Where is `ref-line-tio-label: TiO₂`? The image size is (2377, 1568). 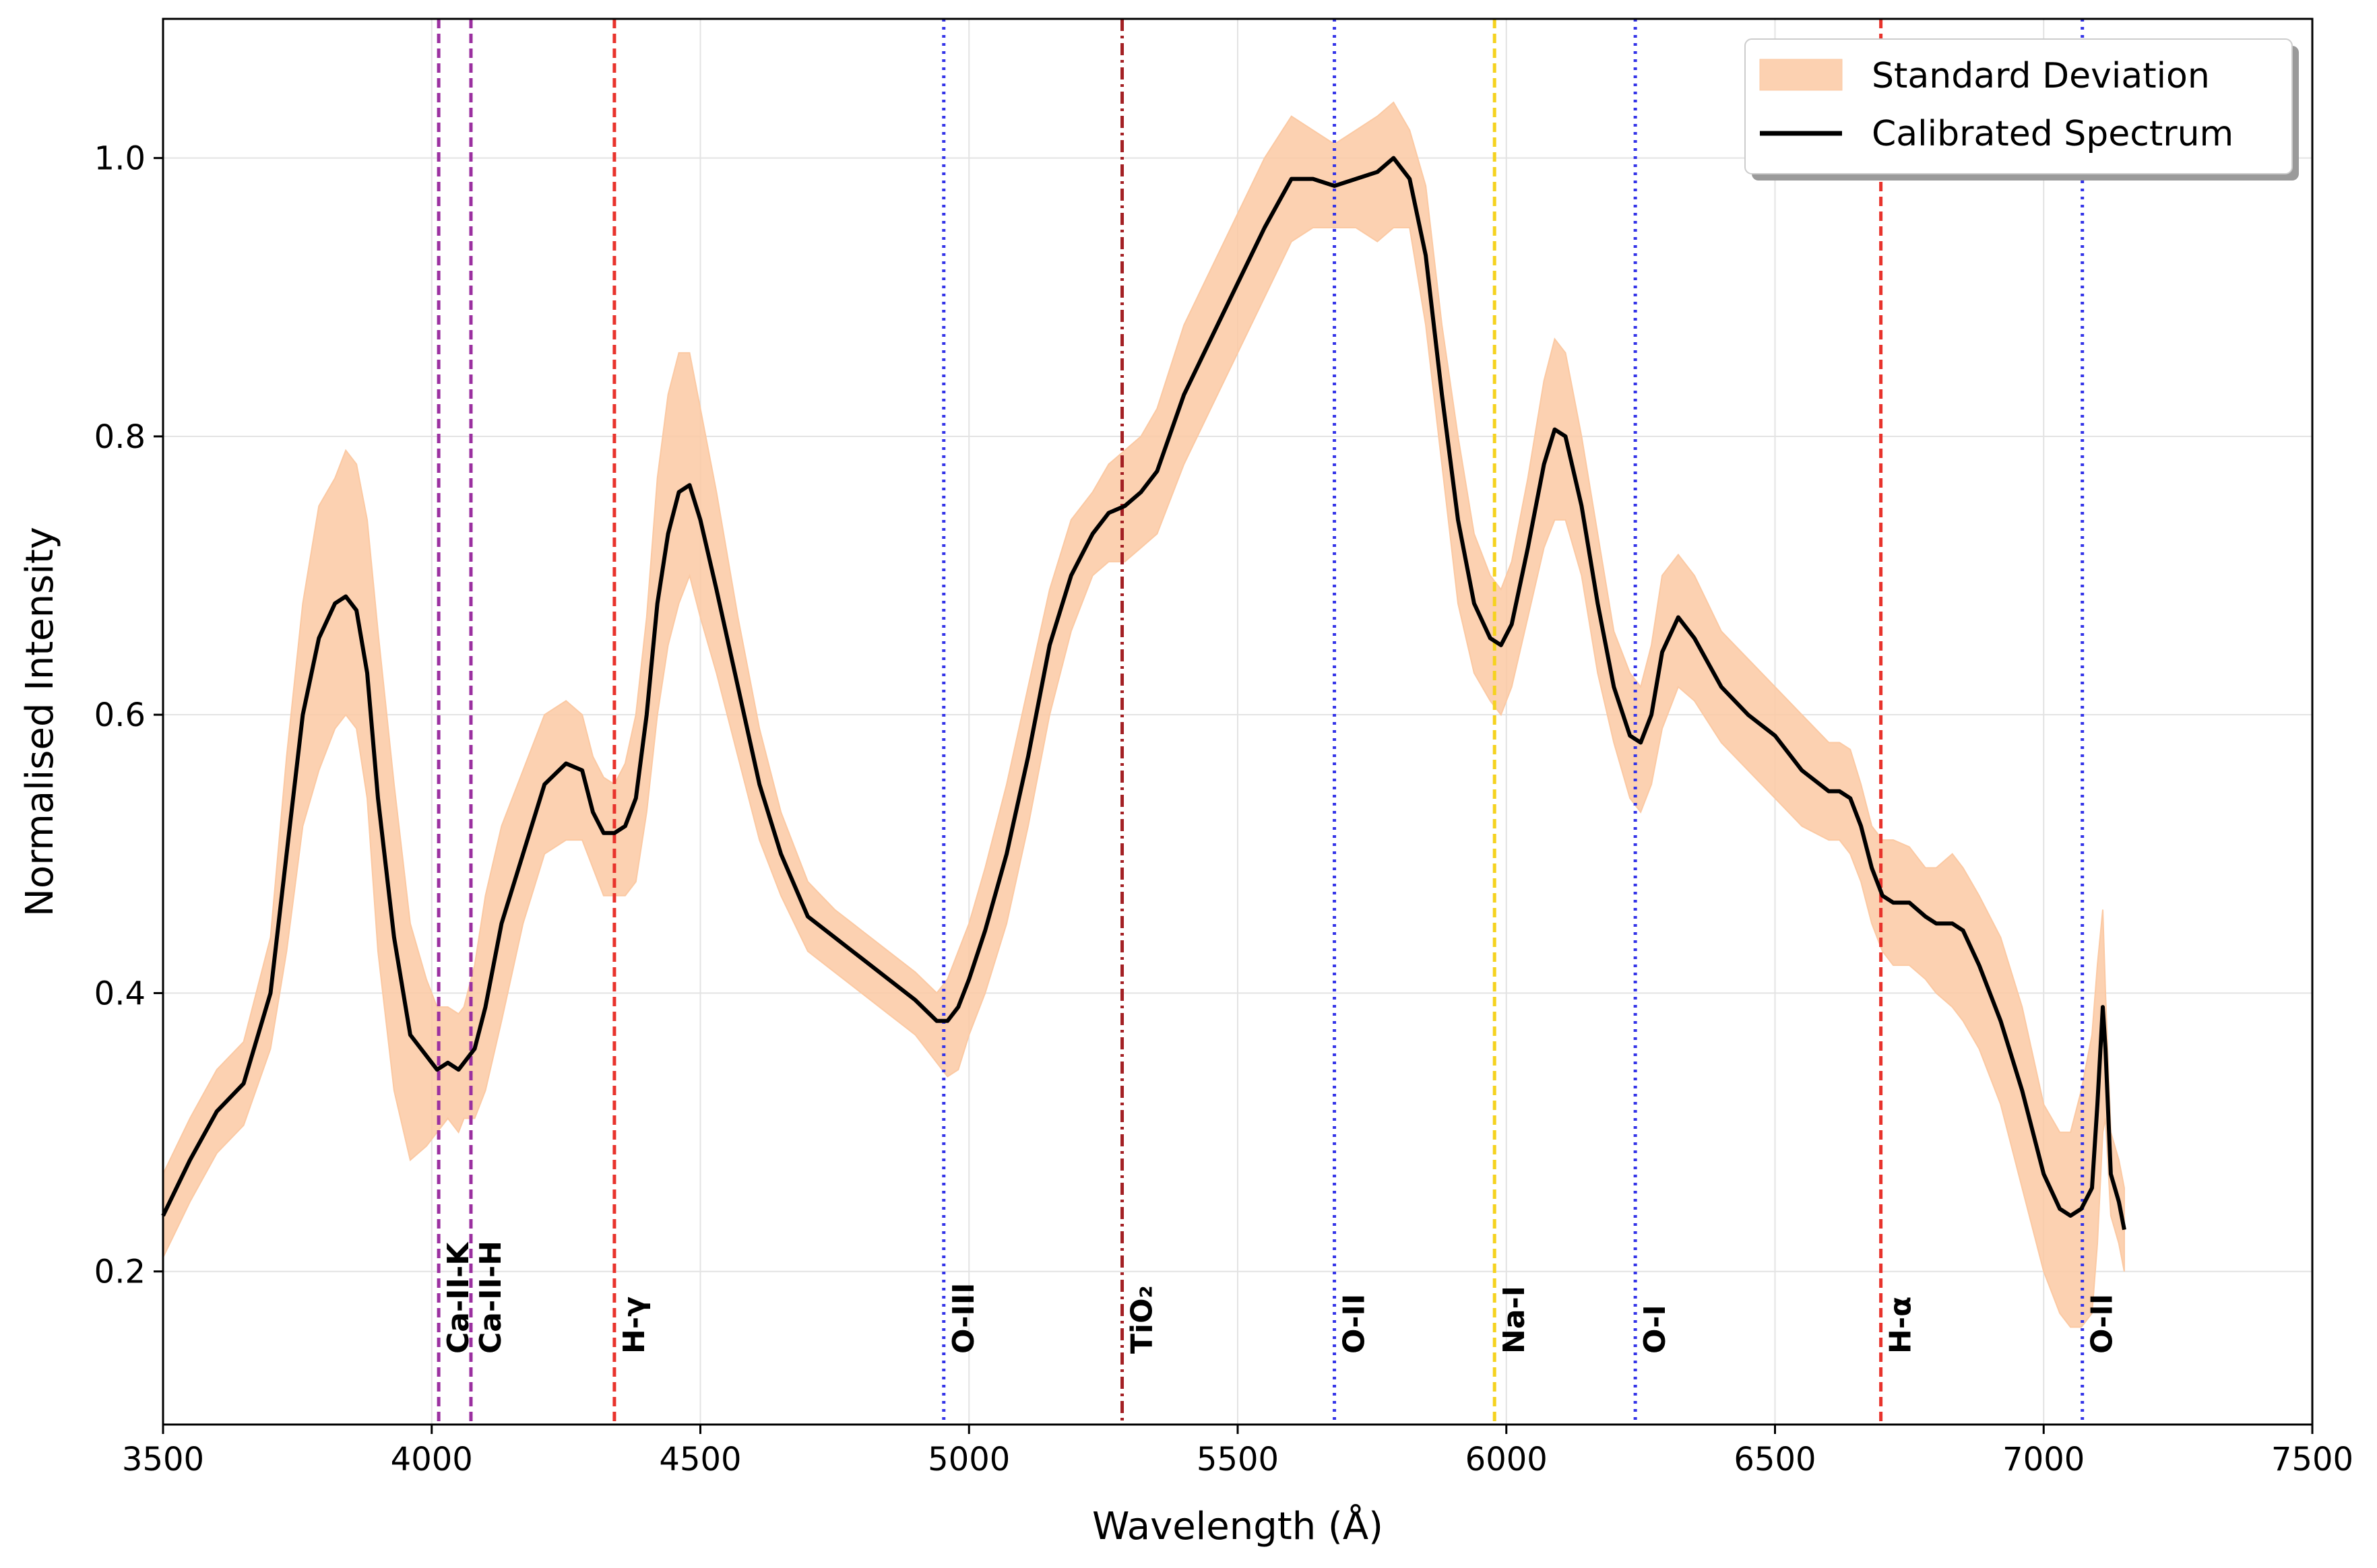 ref-line-tio-label: TiO₂ is located at coordinates (1142, 1319).